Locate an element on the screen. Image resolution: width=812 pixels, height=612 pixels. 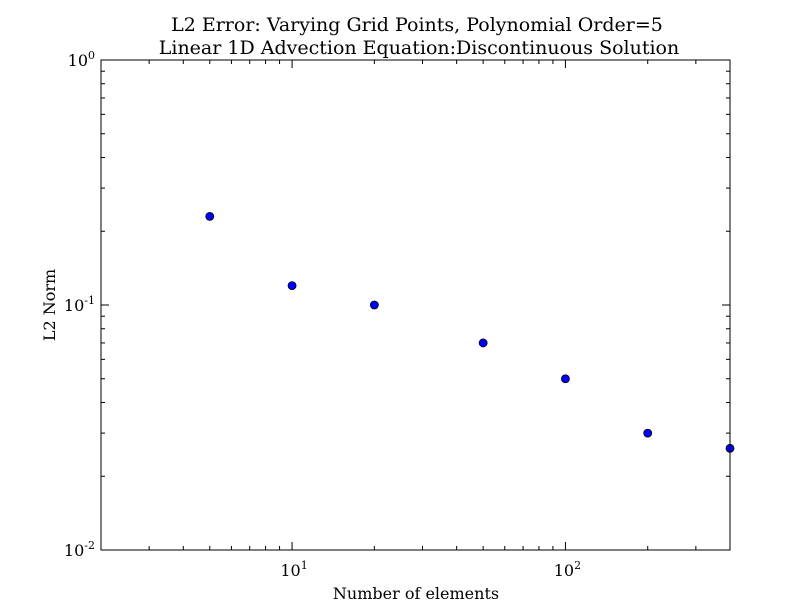
y-tick-label: 10⁰ is located at coordinates (81, 59).